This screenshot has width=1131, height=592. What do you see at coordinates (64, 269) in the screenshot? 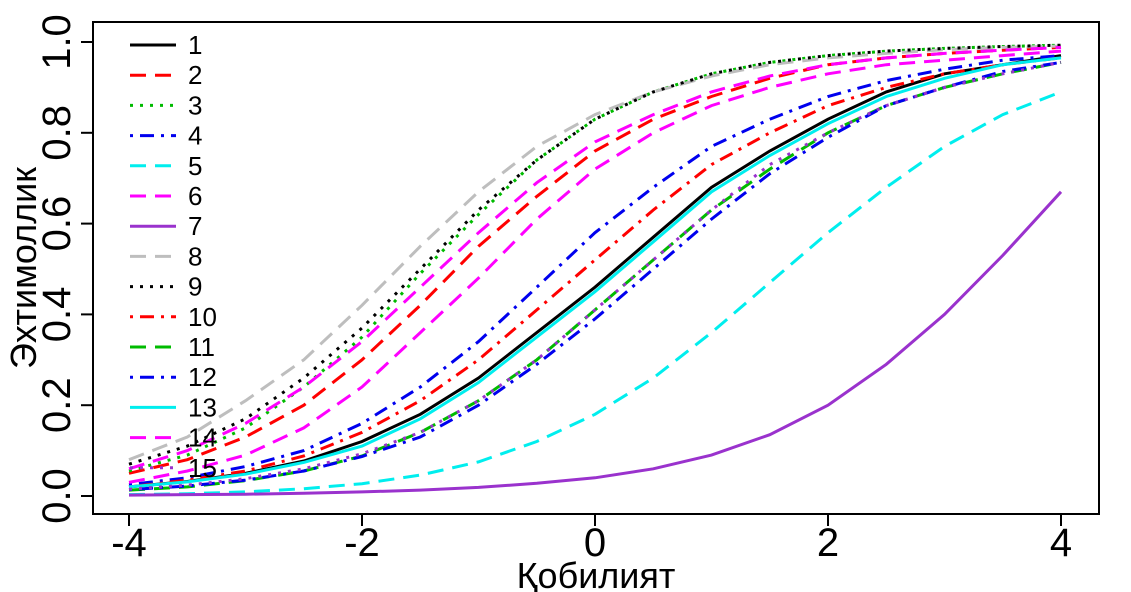
I see `y-axis: 0.0 0.2 0.4 0.6 0.8 1.0` at bounding box center [64, 269].